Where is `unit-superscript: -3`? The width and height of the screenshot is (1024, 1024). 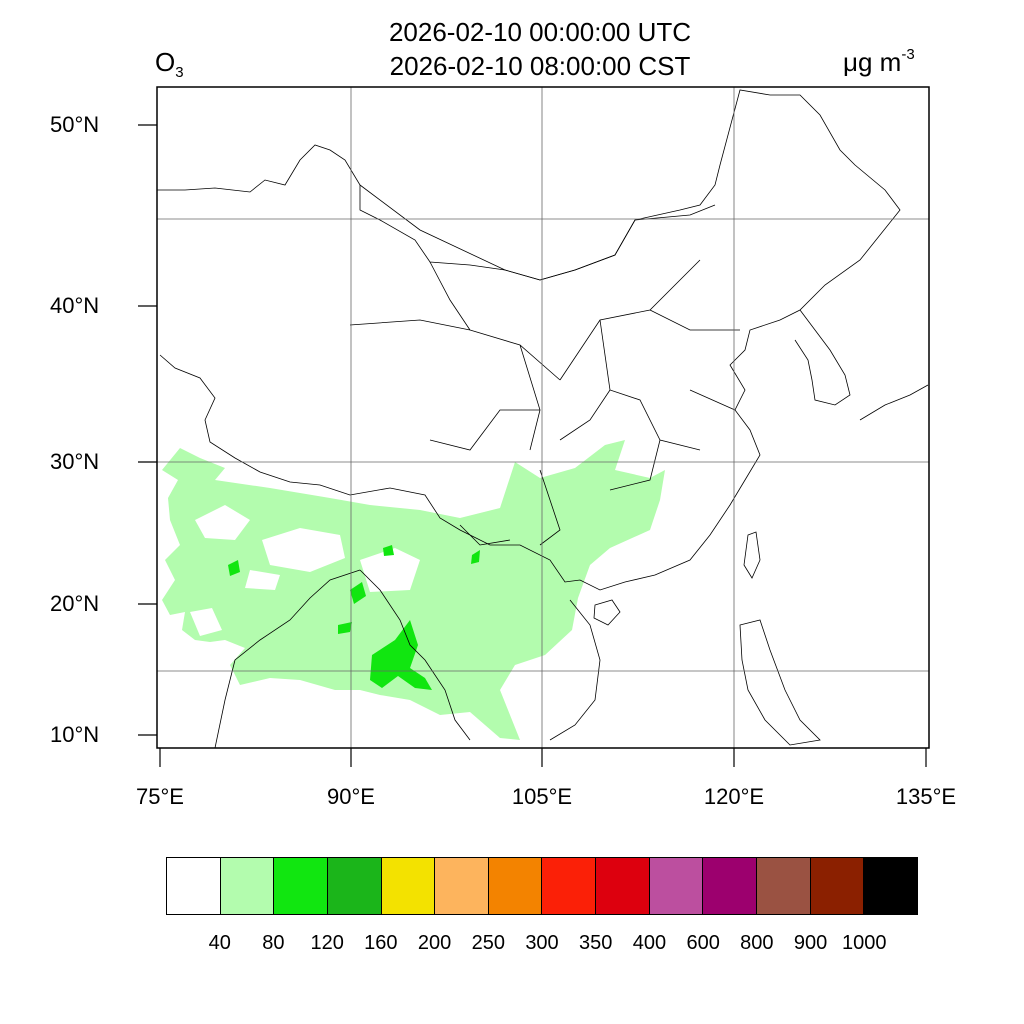
unit-superscript: -3 is located at coordinates (908, 54).